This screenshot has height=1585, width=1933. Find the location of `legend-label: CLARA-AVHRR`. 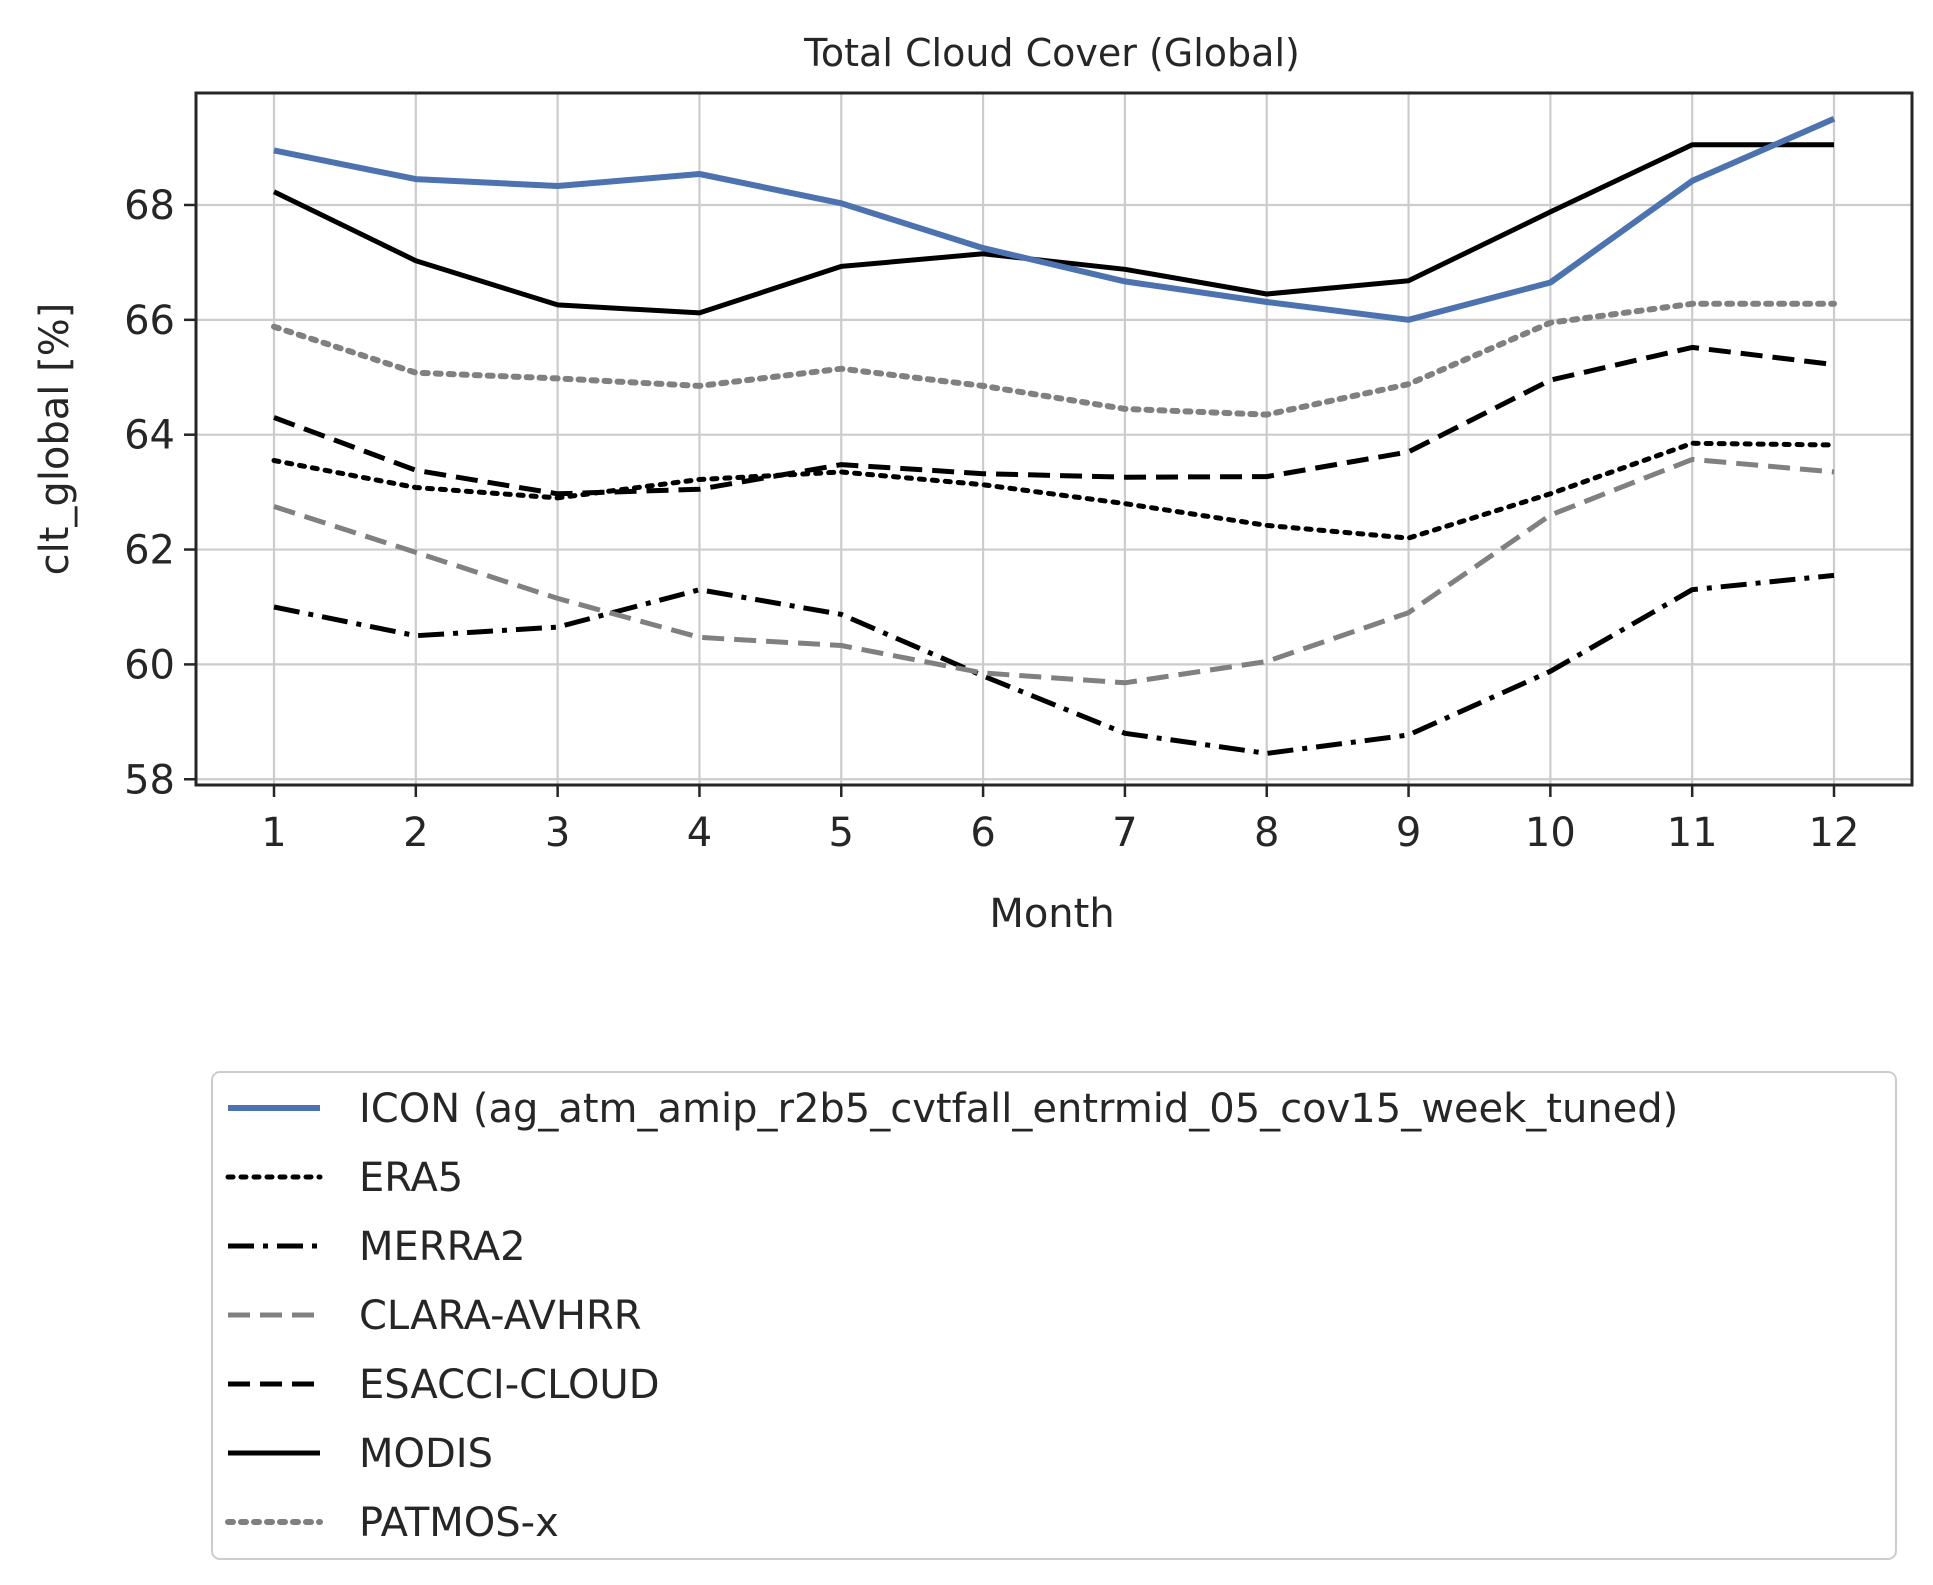

legend-label: CLARA-AVHRR is located at coordinates (500, 1316).